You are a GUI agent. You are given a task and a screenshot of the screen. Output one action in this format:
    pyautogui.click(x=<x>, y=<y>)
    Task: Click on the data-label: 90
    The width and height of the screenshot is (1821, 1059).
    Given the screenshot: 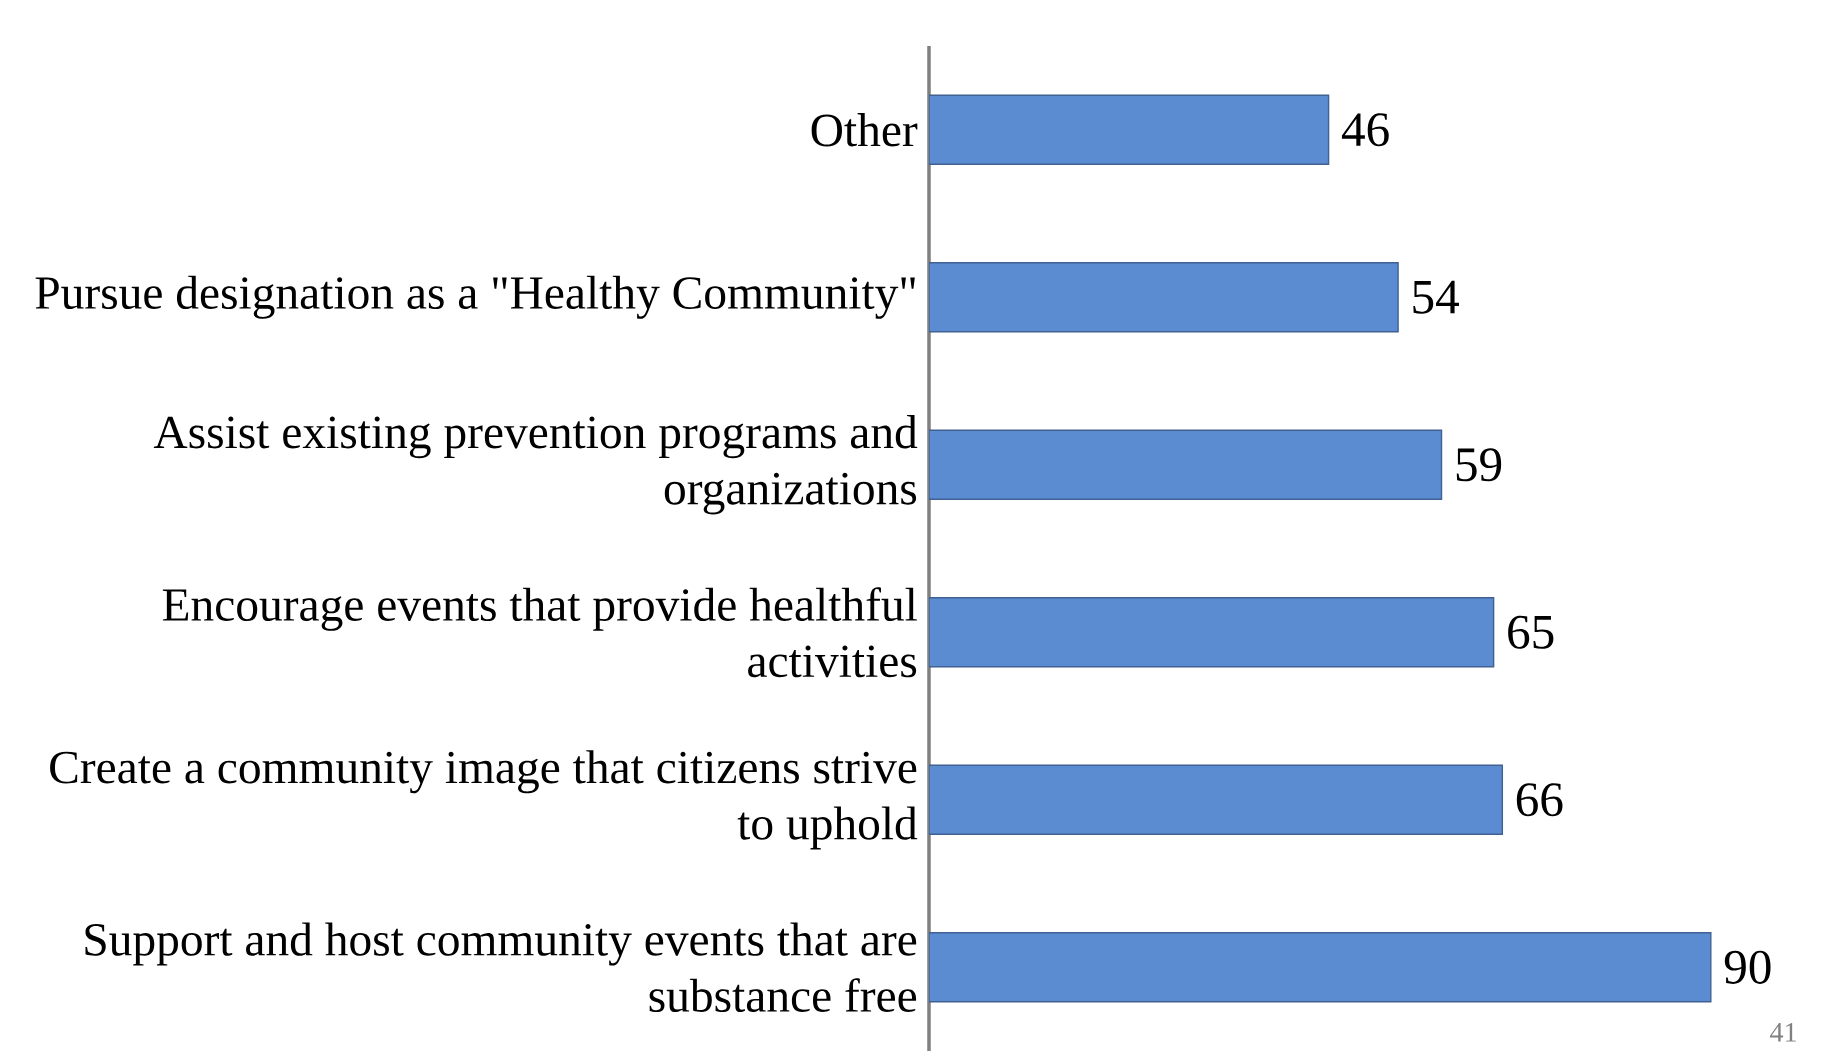 What is the action you would take?
    pyautogui.click(x=1747, y=967)
    